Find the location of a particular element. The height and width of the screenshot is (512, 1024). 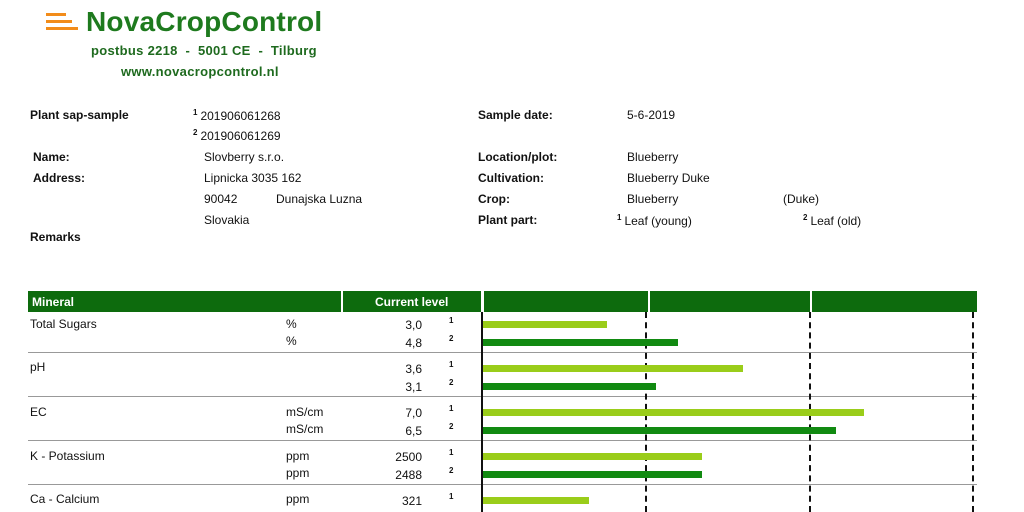

address-postcode: 90042 is located at coordinates (221, 199).